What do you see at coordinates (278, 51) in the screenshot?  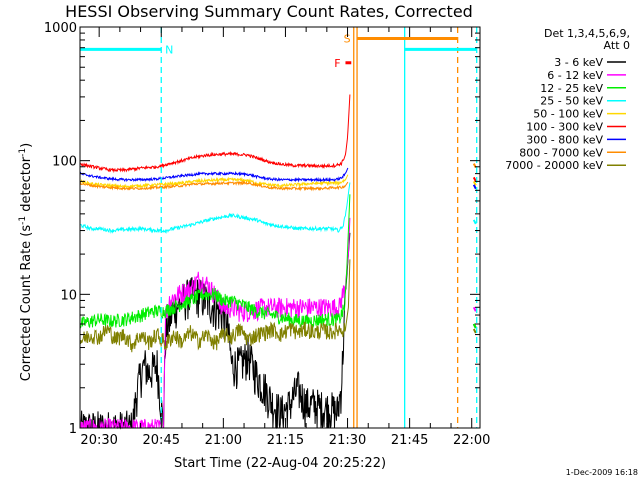 I see `flag-bars: N SF` at bounding box center [278, 51].